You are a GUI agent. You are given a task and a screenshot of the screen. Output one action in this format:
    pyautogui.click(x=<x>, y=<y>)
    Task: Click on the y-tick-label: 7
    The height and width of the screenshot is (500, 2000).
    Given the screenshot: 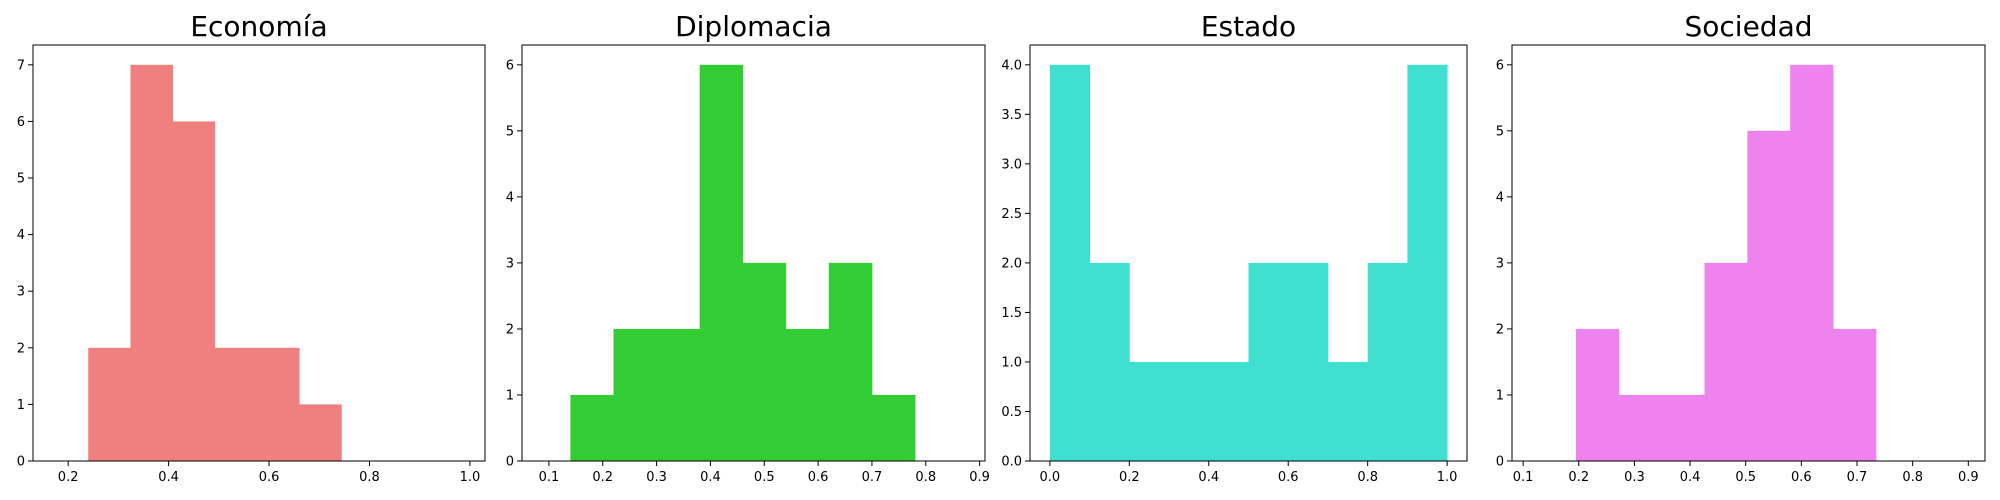 What is the action you would take?
    pyautogui.click(x=21, y=65)
    